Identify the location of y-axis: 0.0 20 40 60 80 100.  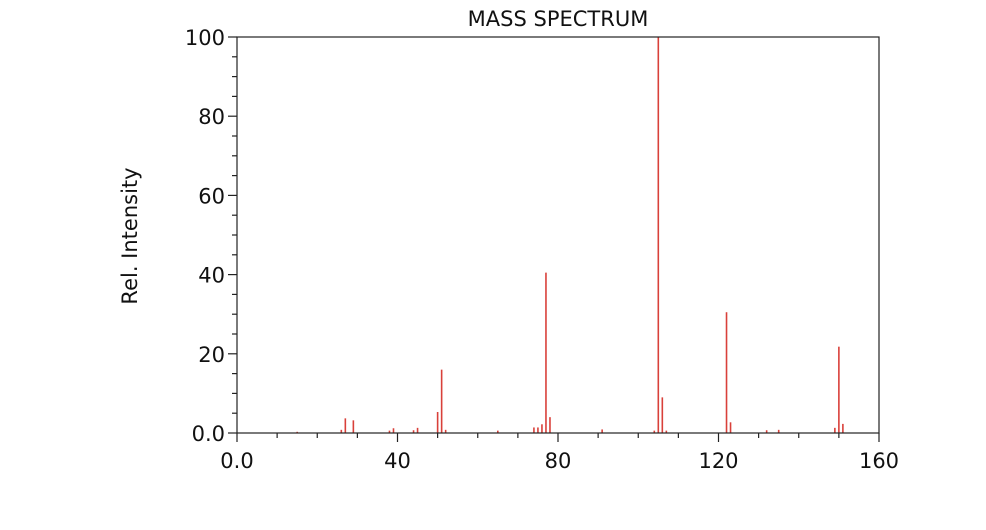
(211, 236).